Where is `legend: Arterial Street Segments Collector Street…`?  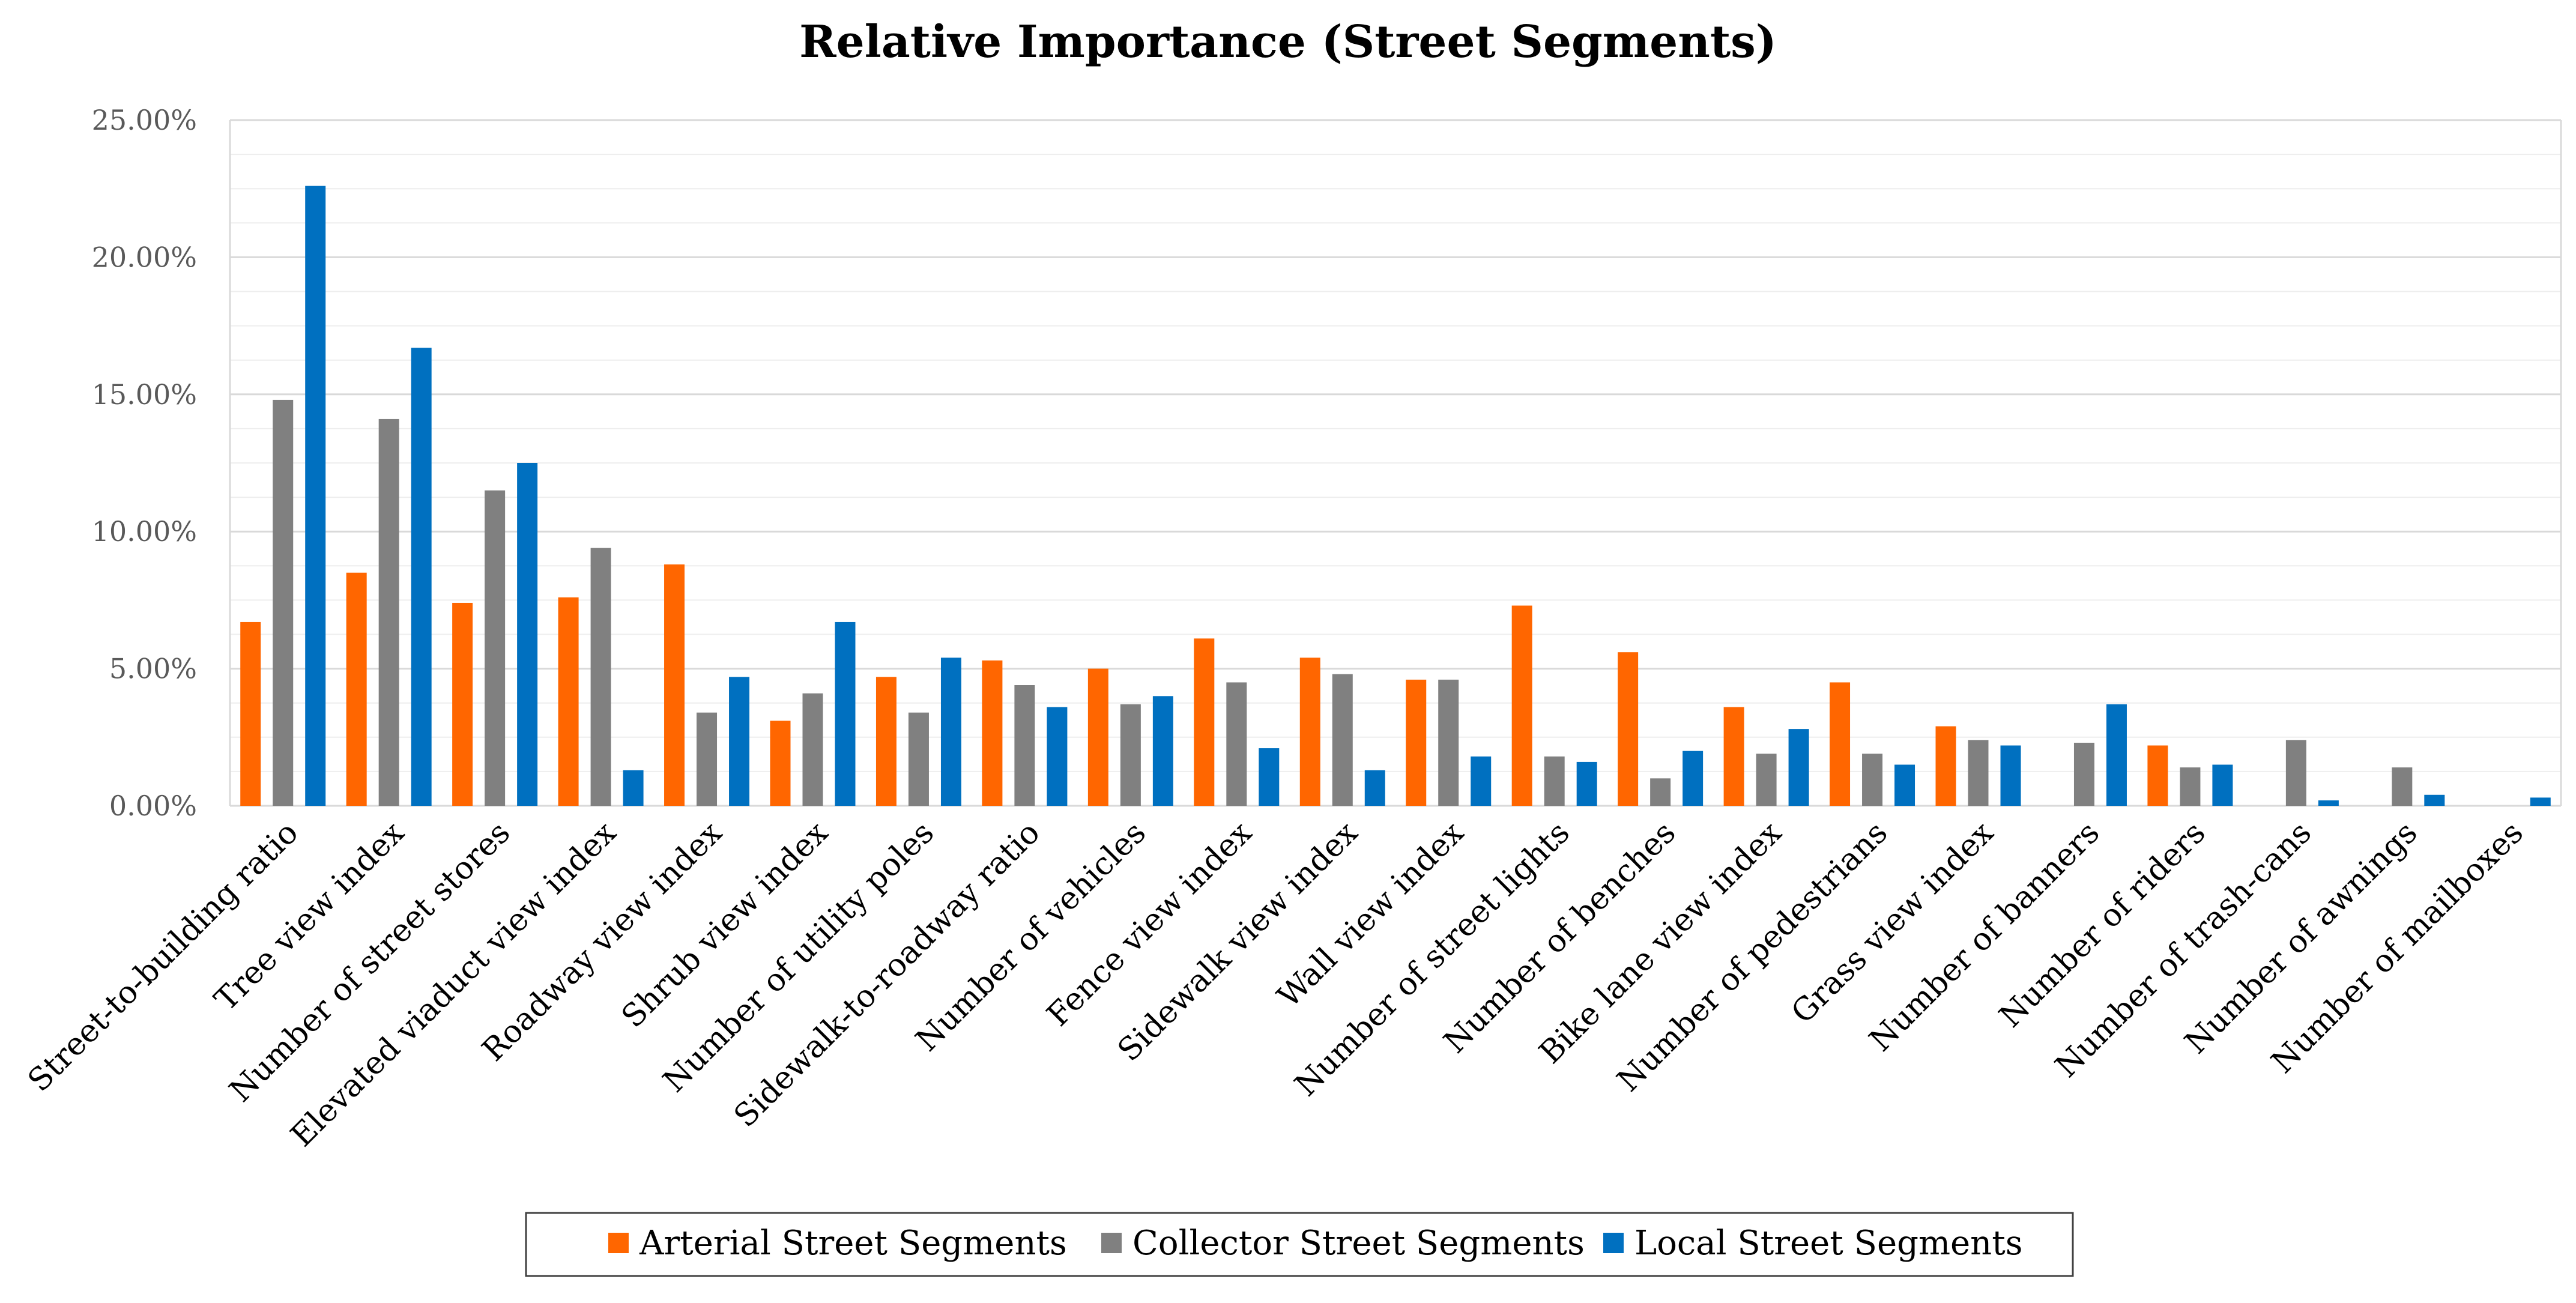
legend: Arterial Street Segments Collector Street… is located at coordinates (1299, 1245).